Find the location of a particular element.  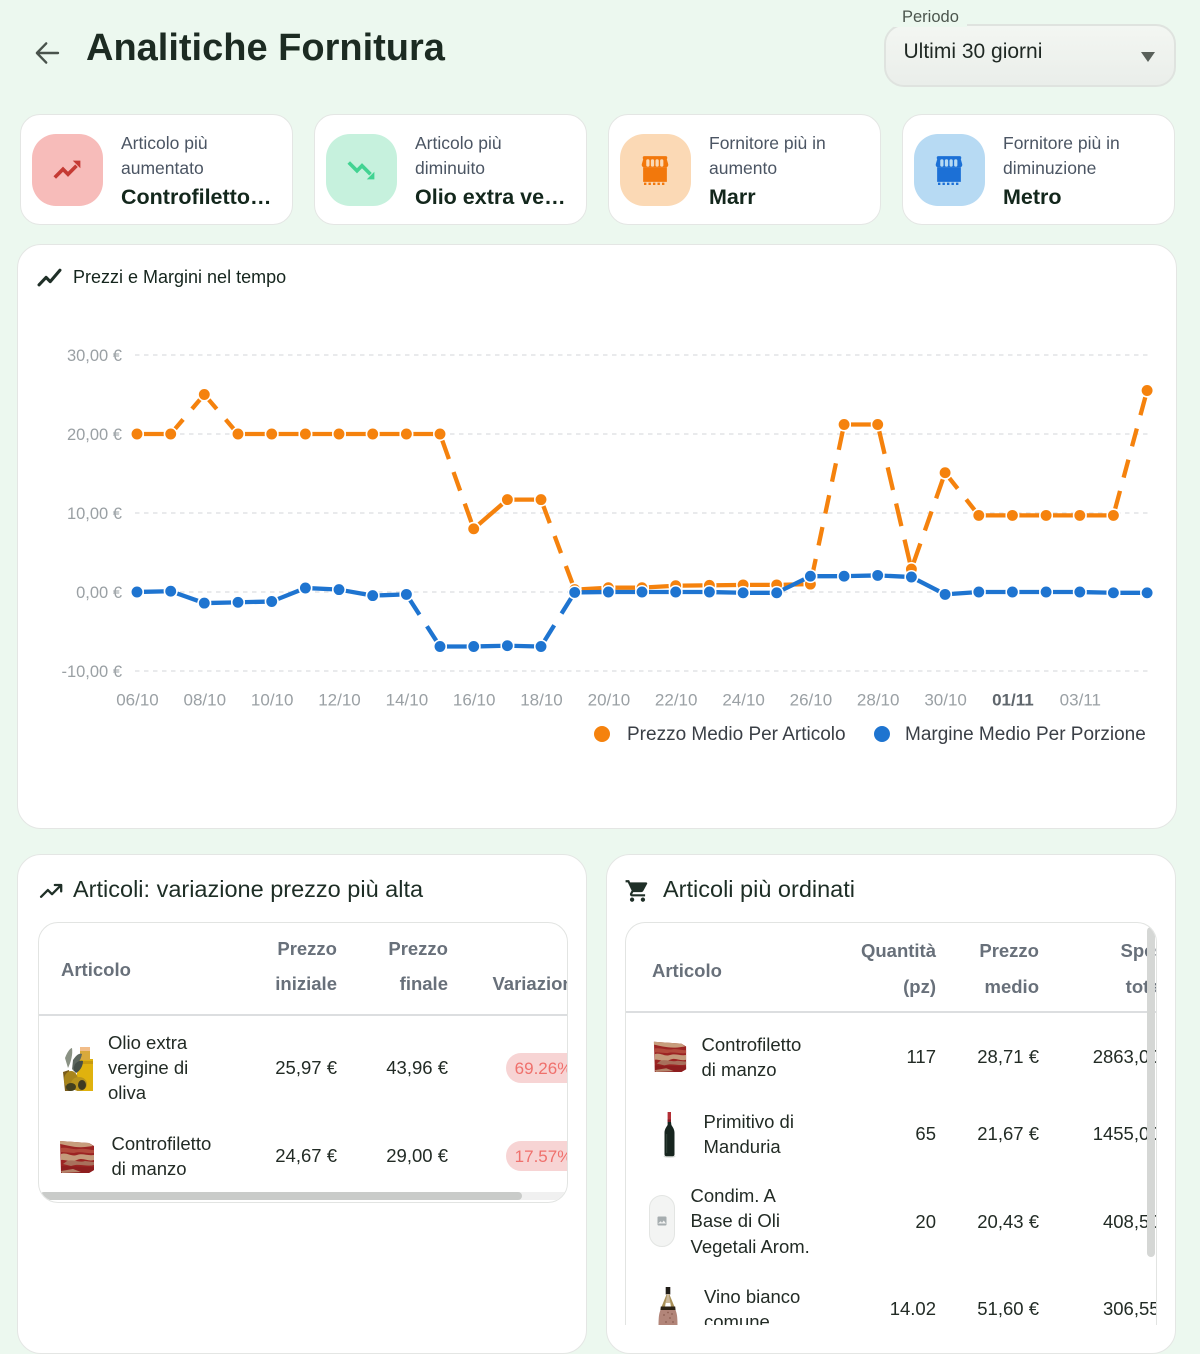

svg-text: 10,00 € is located at coordinates (94, 514).